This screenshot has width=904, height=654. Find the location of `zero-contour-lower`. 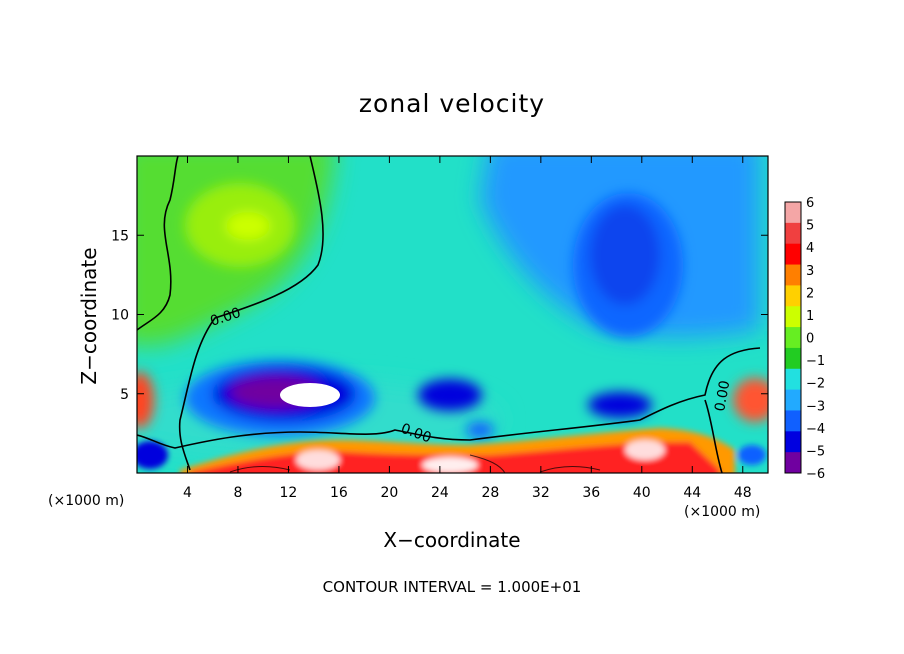

zero-contour-lower is located at coordinates (449, 398).